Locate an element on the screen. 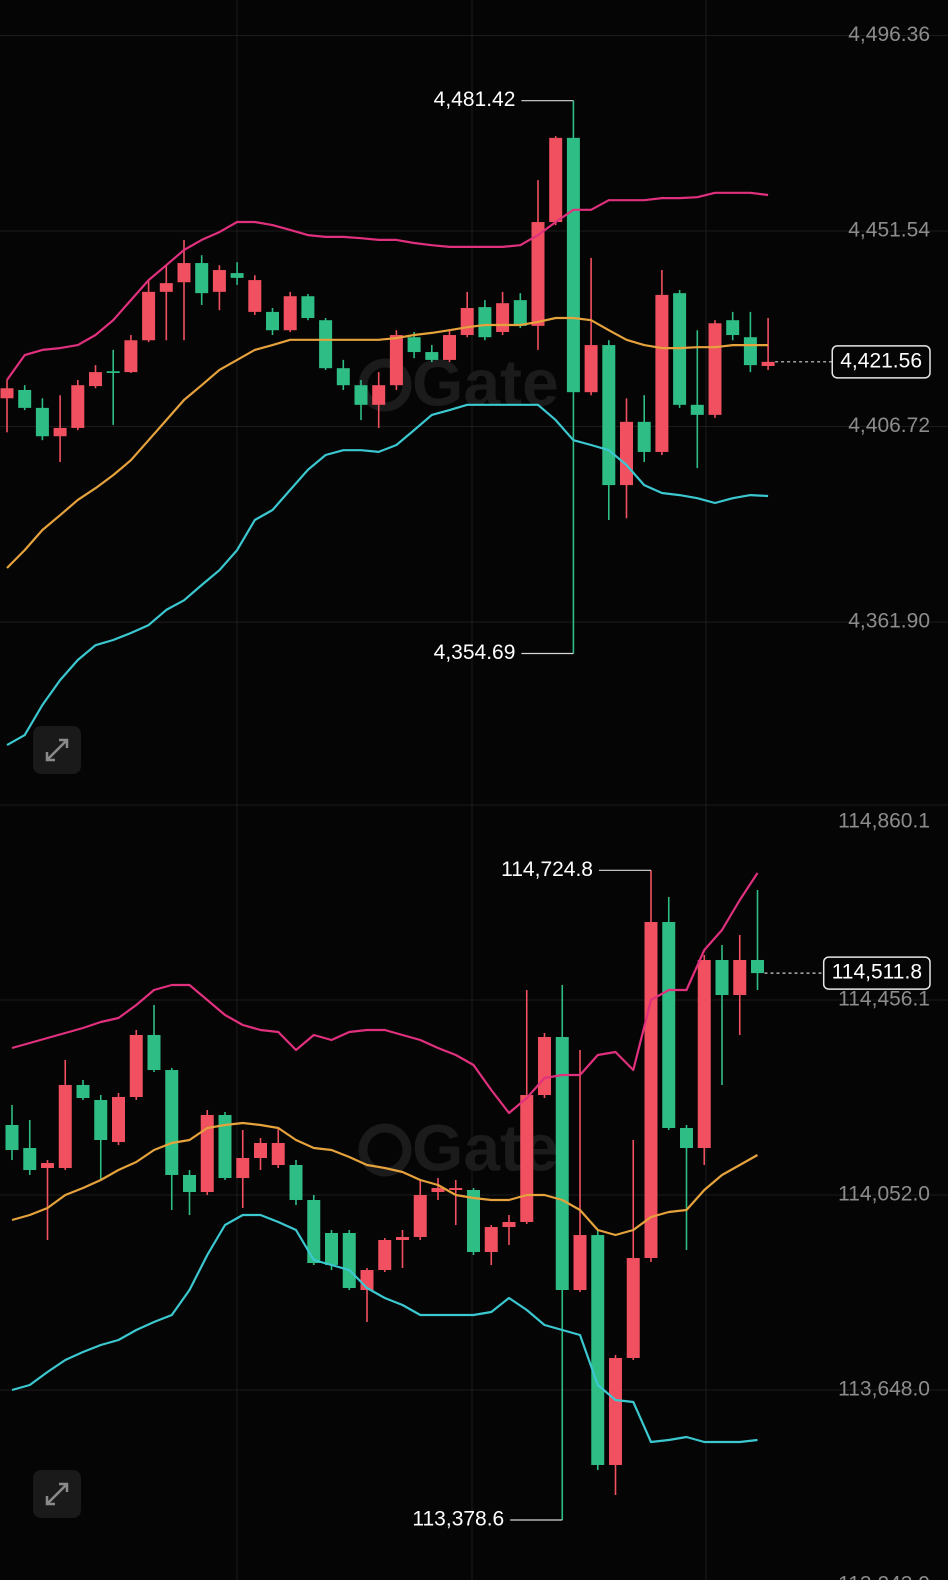 The height and width of the screenshot is (1580, 948). y-tick-label: 4,451.54 is located at coordinates (889, 230).